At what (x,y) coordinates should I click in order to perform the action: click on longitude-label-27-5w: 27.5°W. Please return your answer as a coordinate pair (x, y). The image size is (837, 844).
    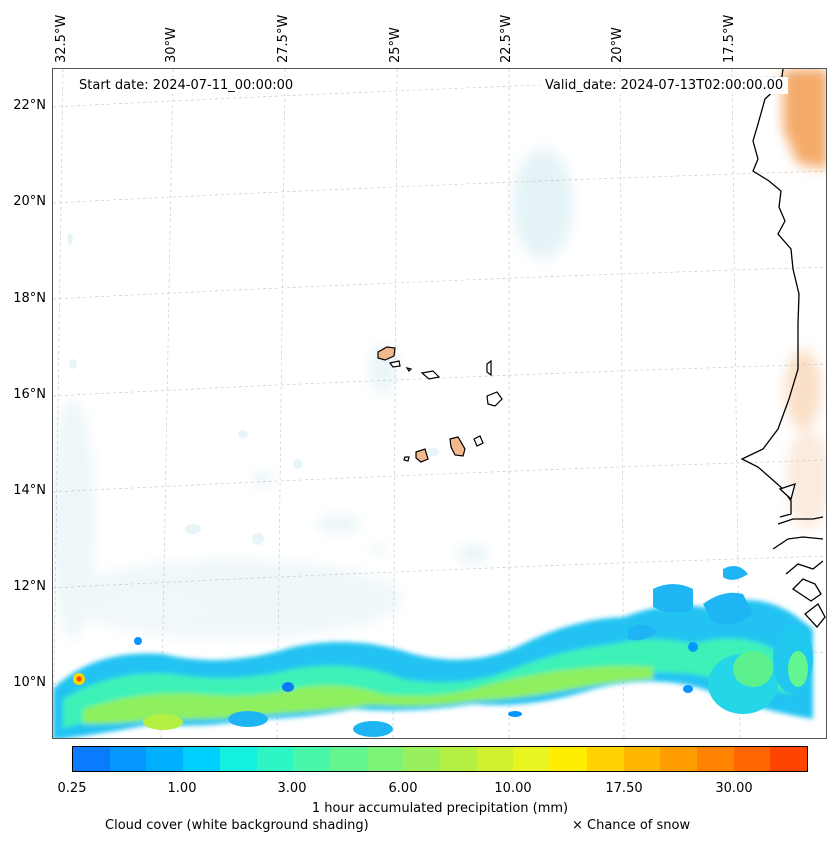
    Looking at the image, I should click on (283, 38).